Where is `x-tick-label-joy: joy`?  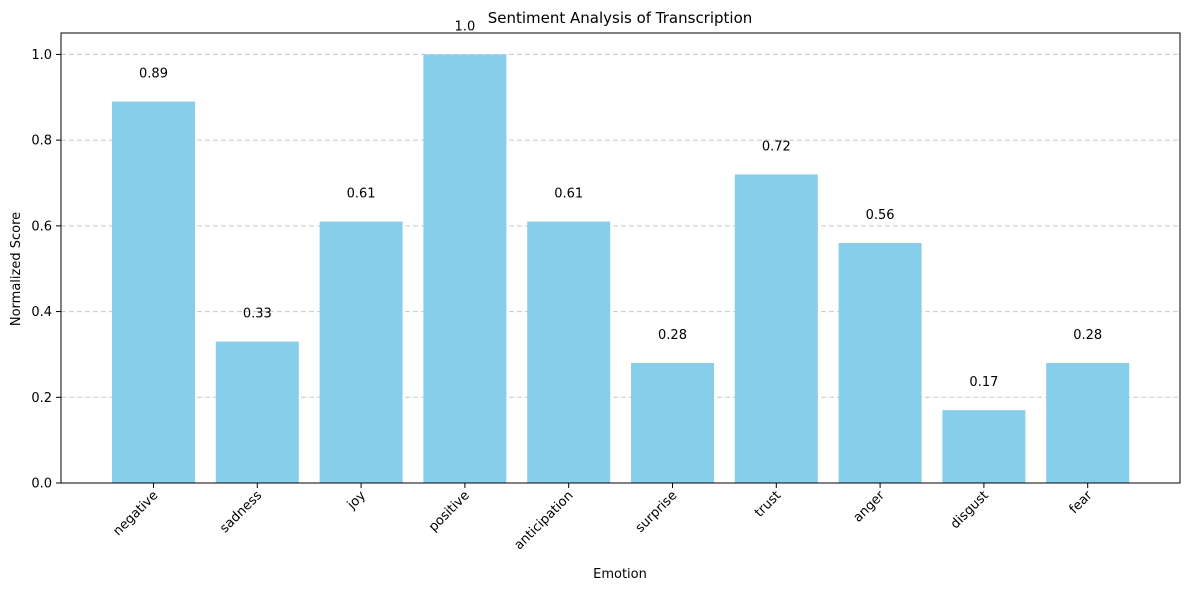 x-tick-label-joy: joy is located at coordinates (356, 500).